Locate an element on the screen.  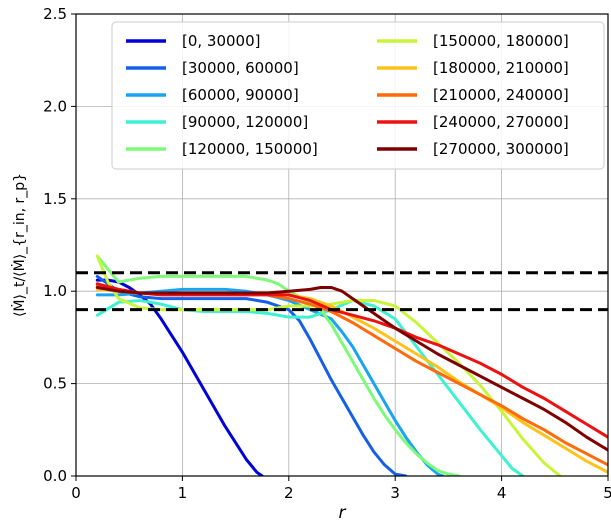
legend-label: [30000, 60000] is located at coordinates (240, 68).